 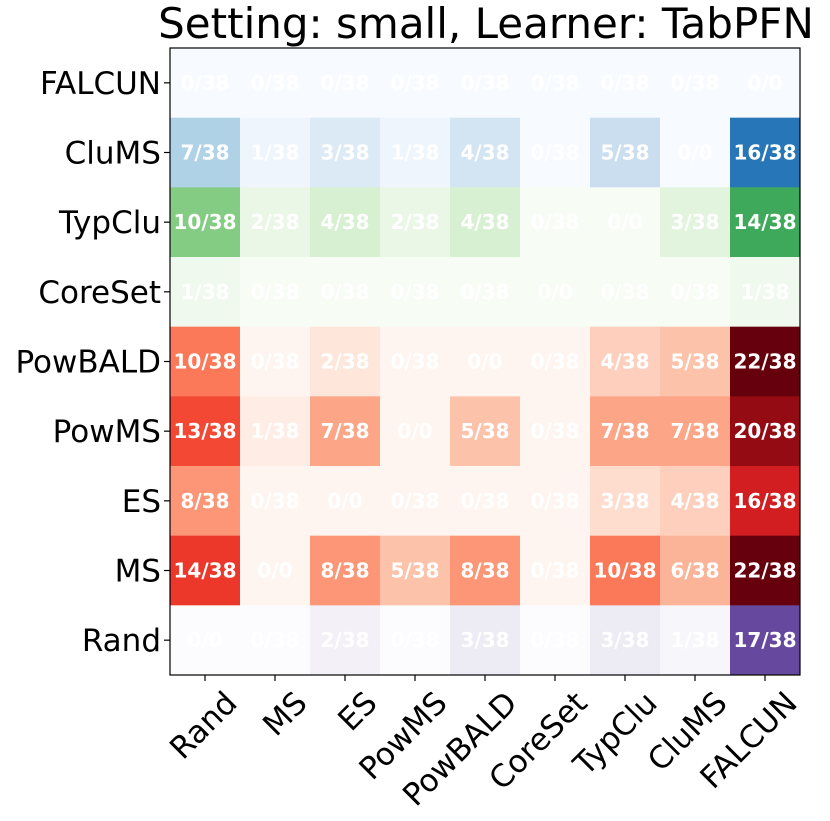 What do you see at coordinates (88, 363) in the screenshot?
I see `y-tick-label: PowBALD` at bounding box center [88, 363].